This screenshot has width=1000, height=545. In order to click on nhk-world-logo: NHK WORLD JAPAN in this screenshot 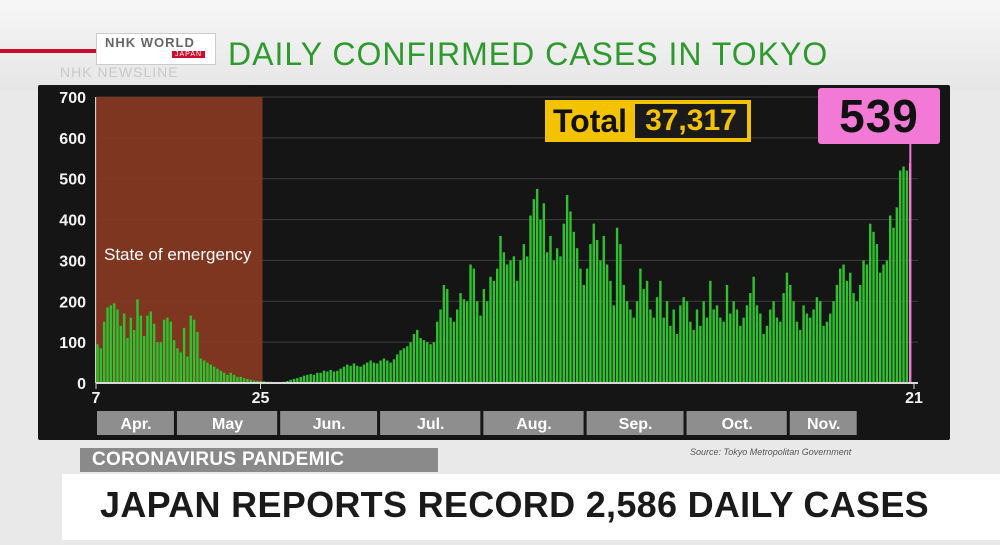, I will do `click(156, 49)`.